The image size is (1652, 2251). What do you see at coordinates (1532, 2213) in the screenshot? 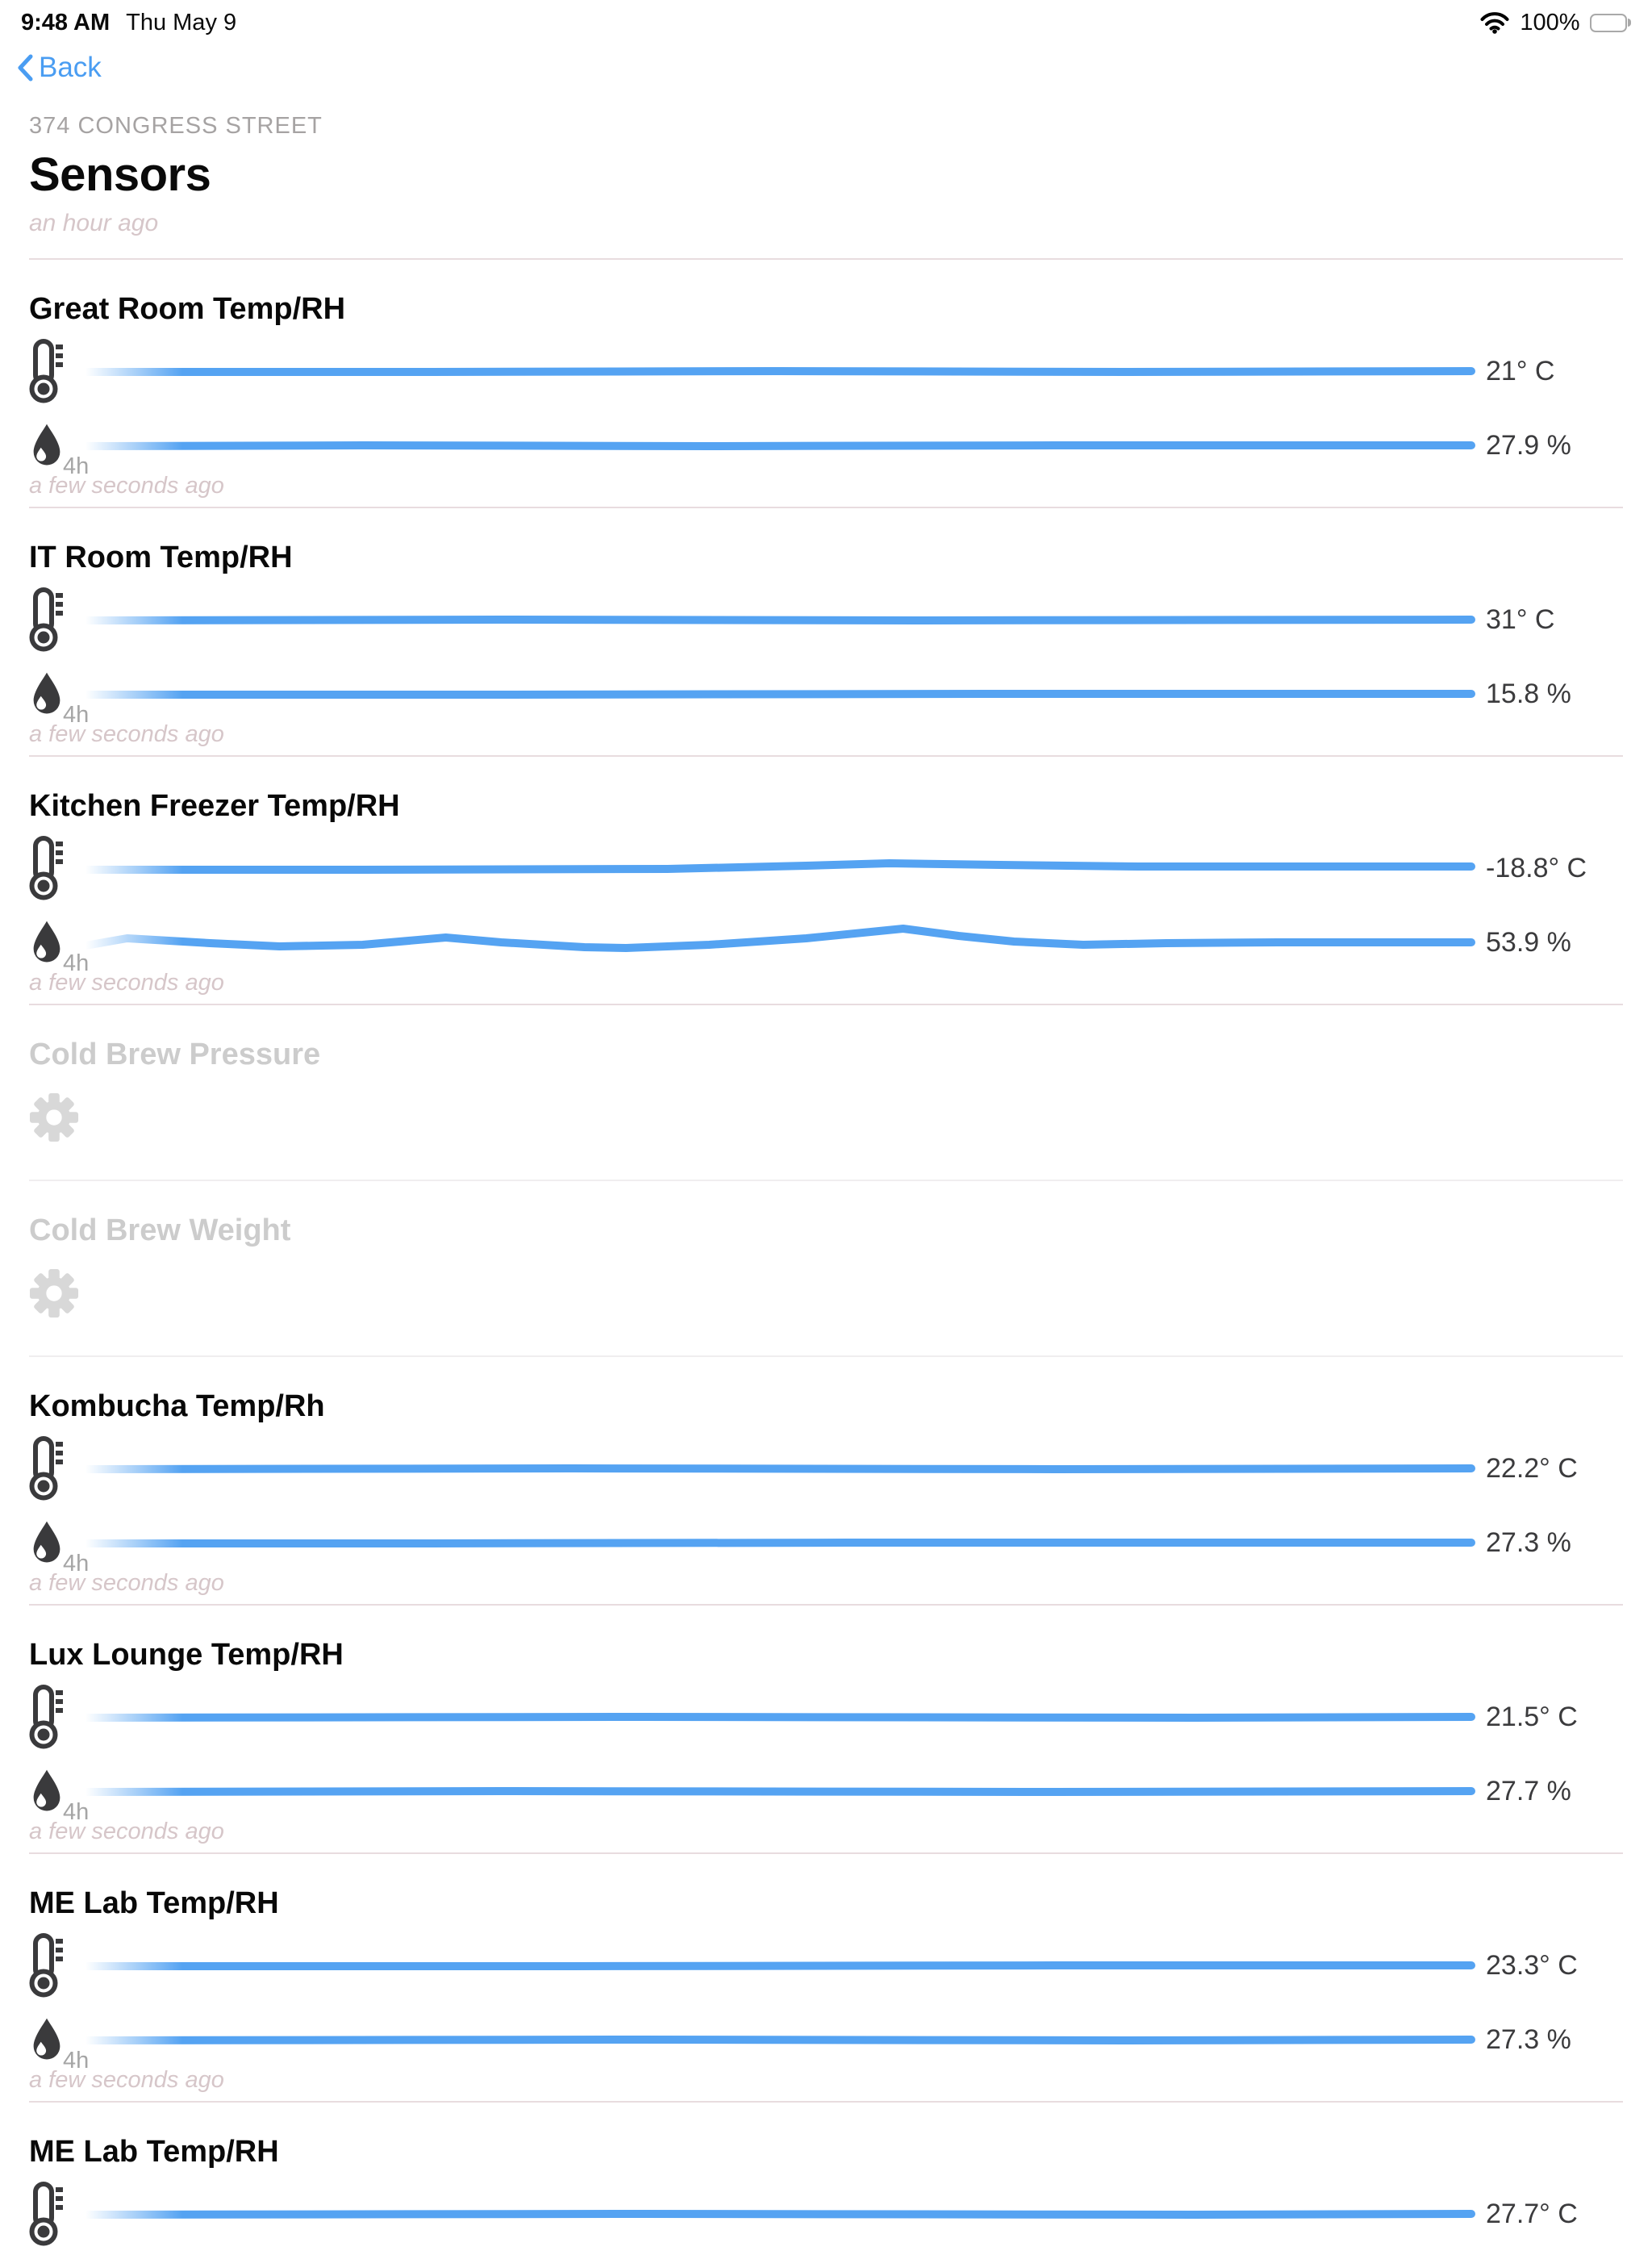
I see `temperature-value: 27.7° C` at bounding box center [1532, 2213].